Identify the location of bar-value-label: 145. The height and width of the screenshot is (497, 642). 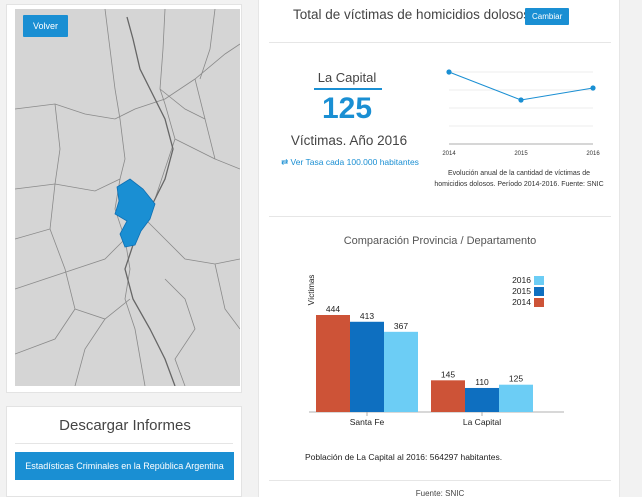
(448, 374).